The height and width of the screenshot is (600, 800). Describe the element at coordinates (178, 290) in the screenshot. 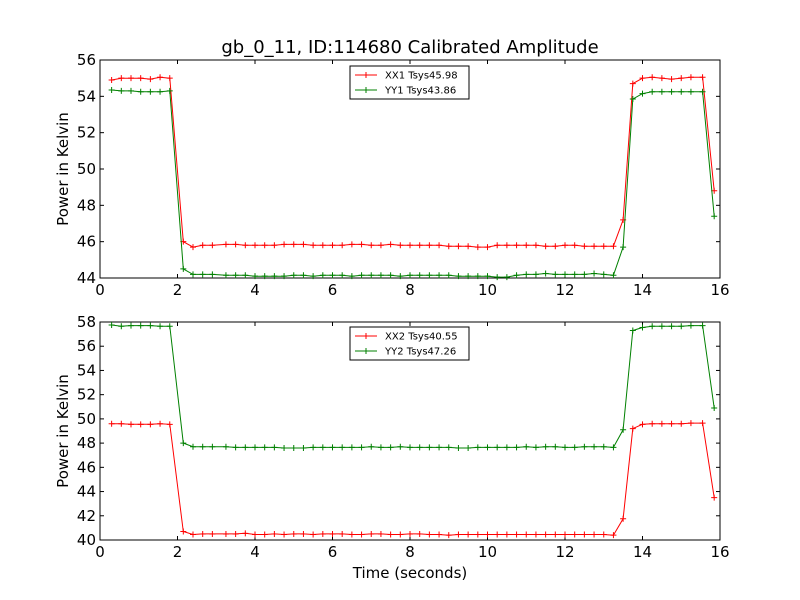

I see `x-tick-label: 2` at that location.